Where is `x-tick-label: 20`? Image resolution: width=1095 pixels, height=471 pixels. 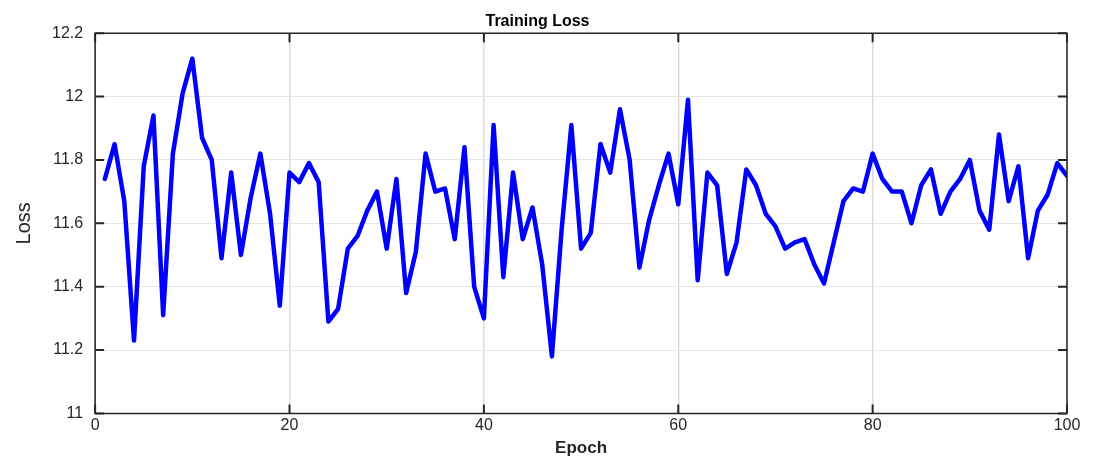
x-tick-label: 20 is located at coordinates (289, 425).